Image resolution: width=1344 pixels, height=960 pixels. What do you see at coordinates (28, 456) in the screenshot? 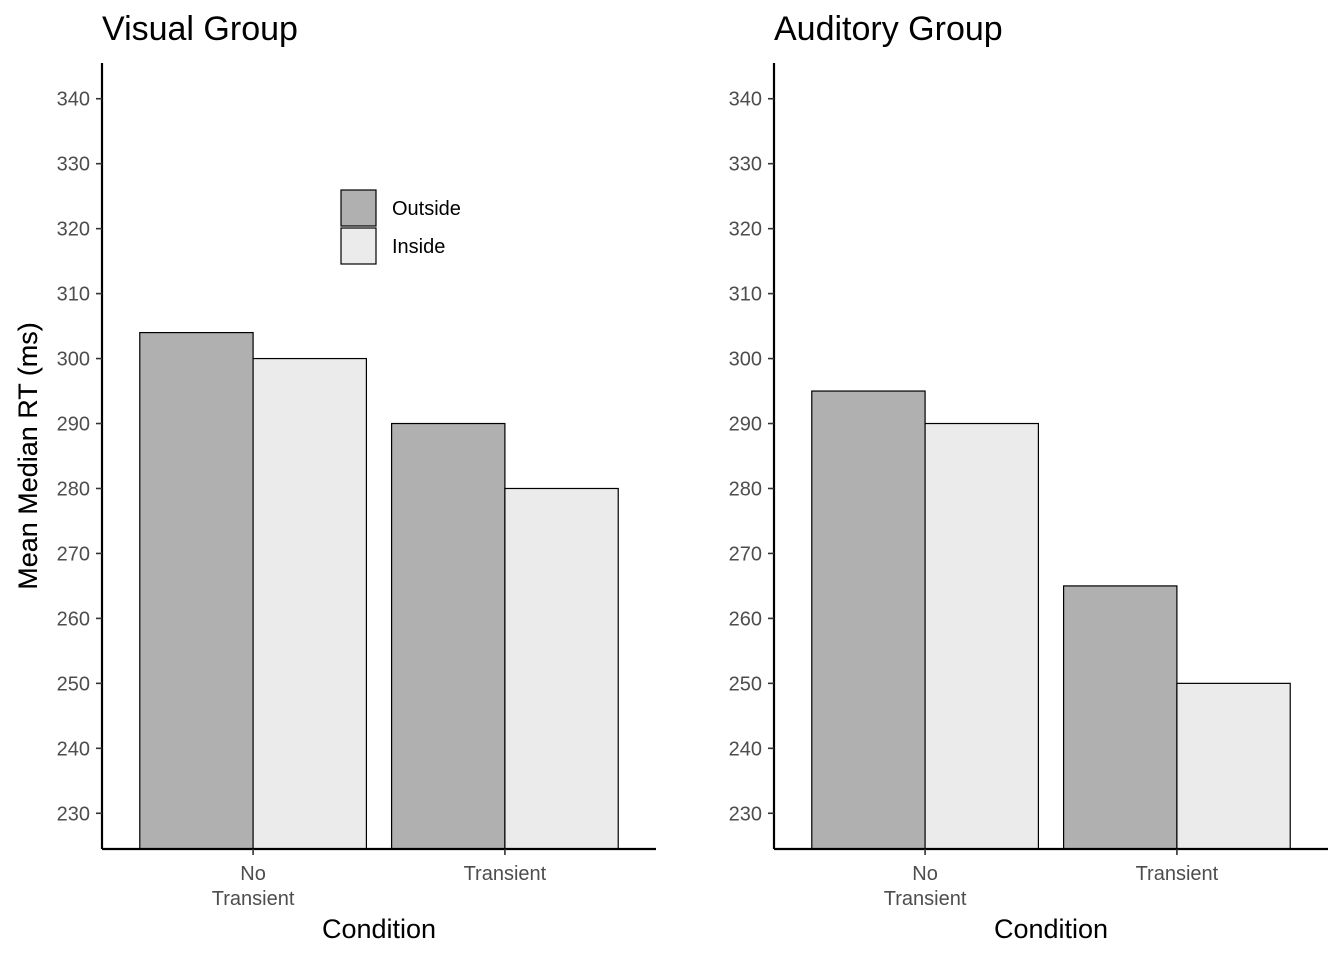
I see `y-axis-title: Mean Median RT (ms)` at bounding box center [28, 456].